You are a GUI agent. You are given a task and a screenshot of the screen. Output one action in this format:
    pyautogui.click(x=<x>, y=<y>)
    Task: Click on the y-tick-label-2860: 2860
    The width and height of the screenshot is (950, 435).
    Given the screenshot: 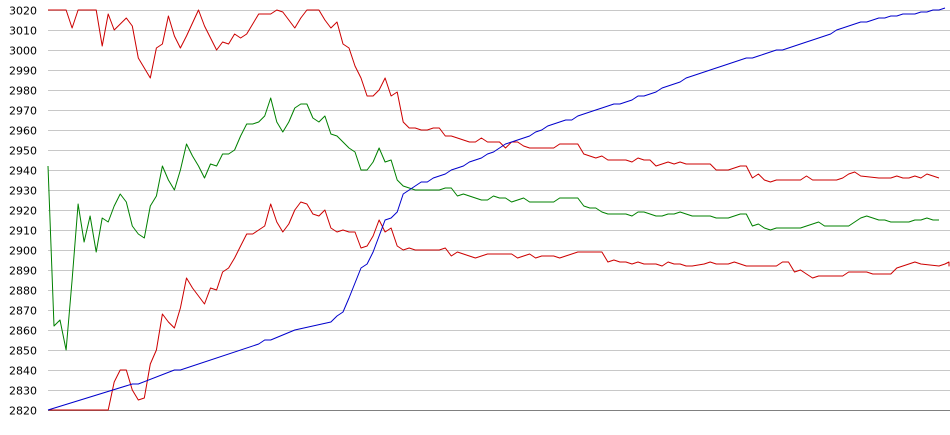 What is the action you would take?
    pyautogui.click(x=23, y=331)
    